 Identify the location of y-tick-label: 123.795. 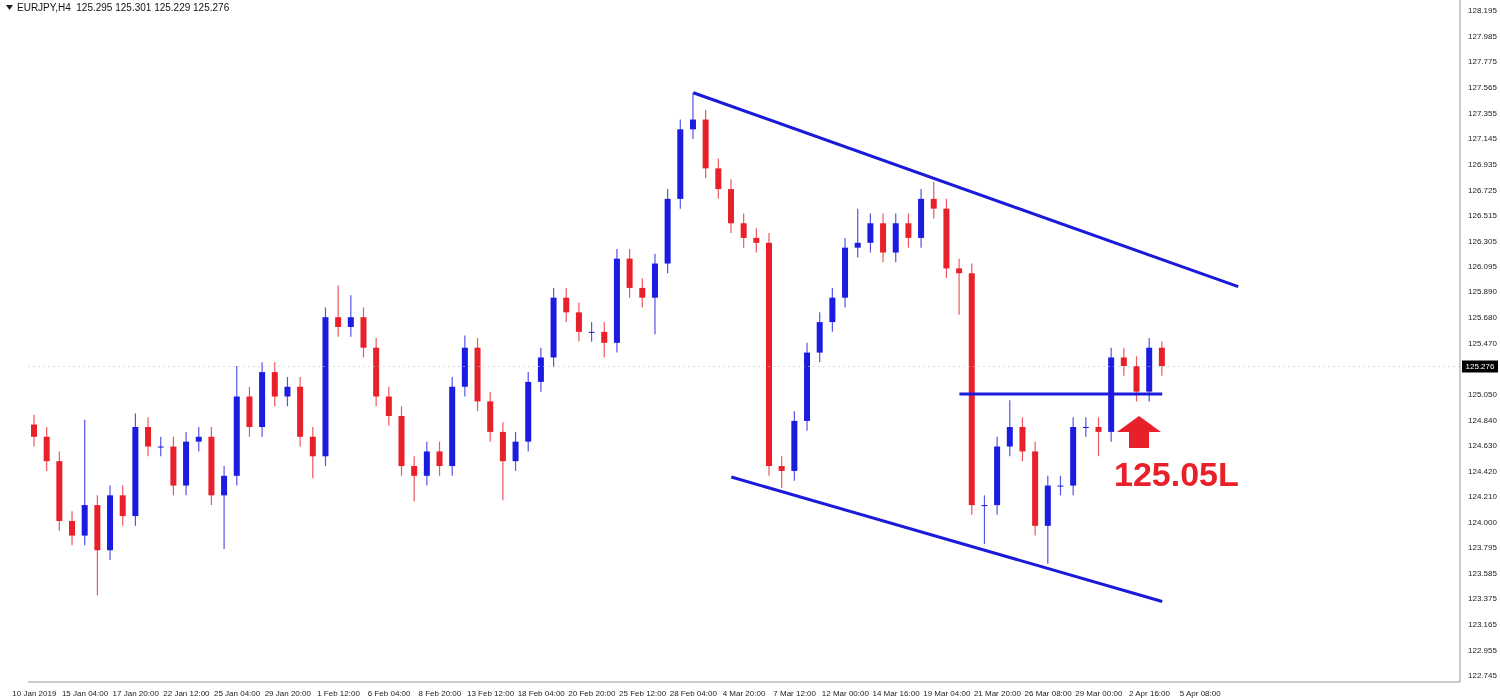
(1483, 548).